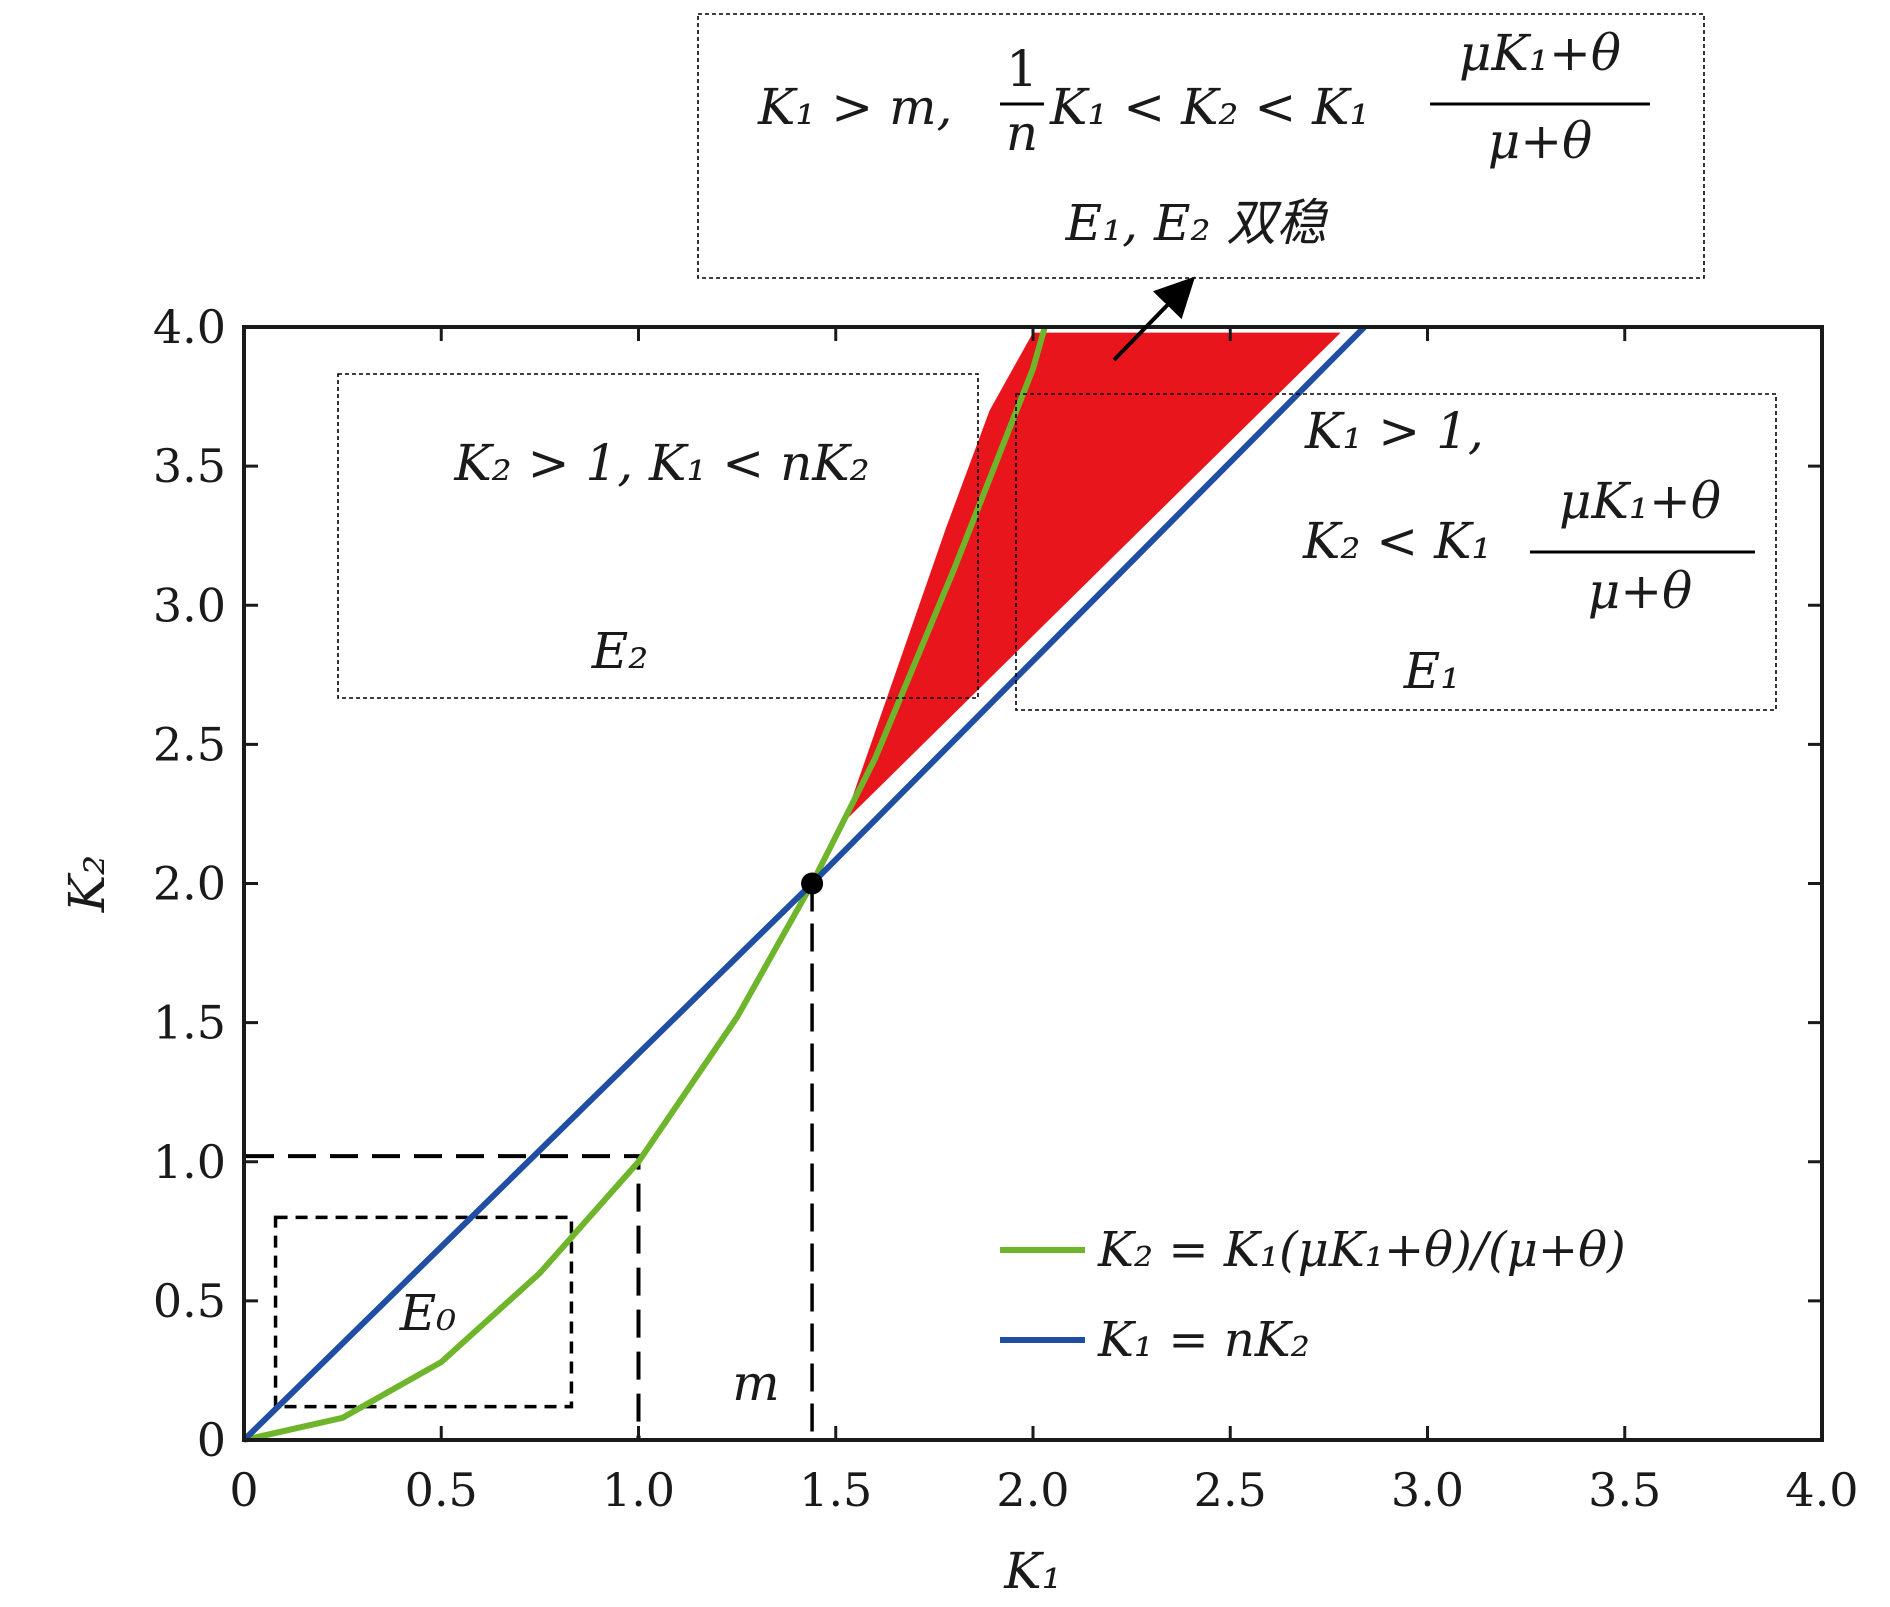  Describe the element at coordinates (1540, 141) in the screenshot. I see `bistable-frac-b-den: μ+θ` at that location.